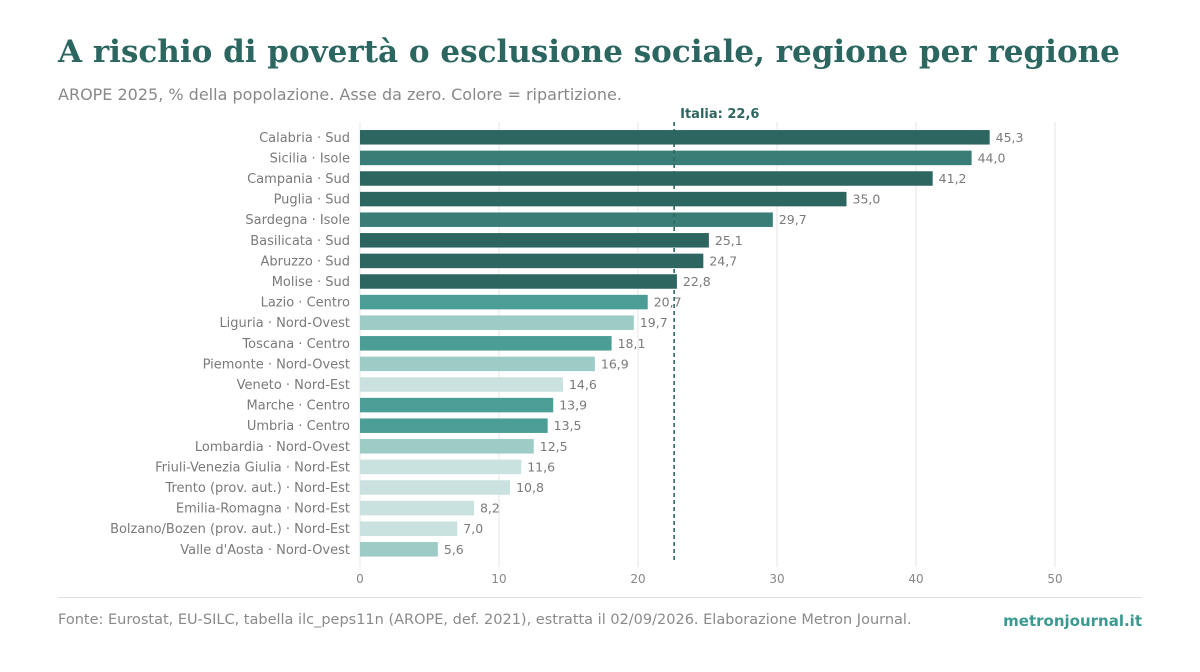 The image size is (1200, 672). I want to click on reference-line-label: Italia: 22,6, so click(719, 114).